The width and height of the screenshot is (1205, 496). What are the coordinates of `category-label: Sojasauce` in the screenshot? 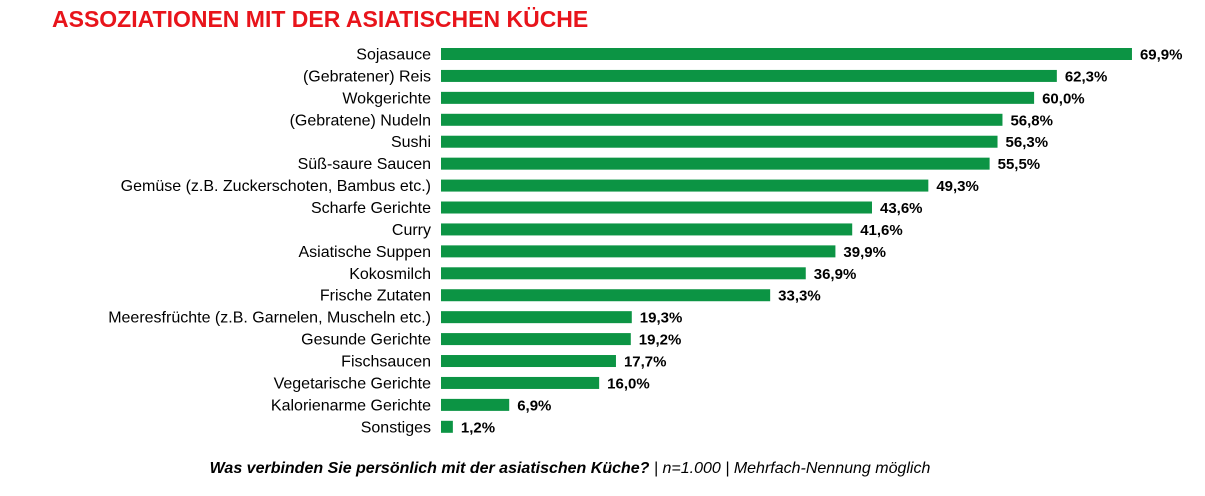 It's located at (393, 55).